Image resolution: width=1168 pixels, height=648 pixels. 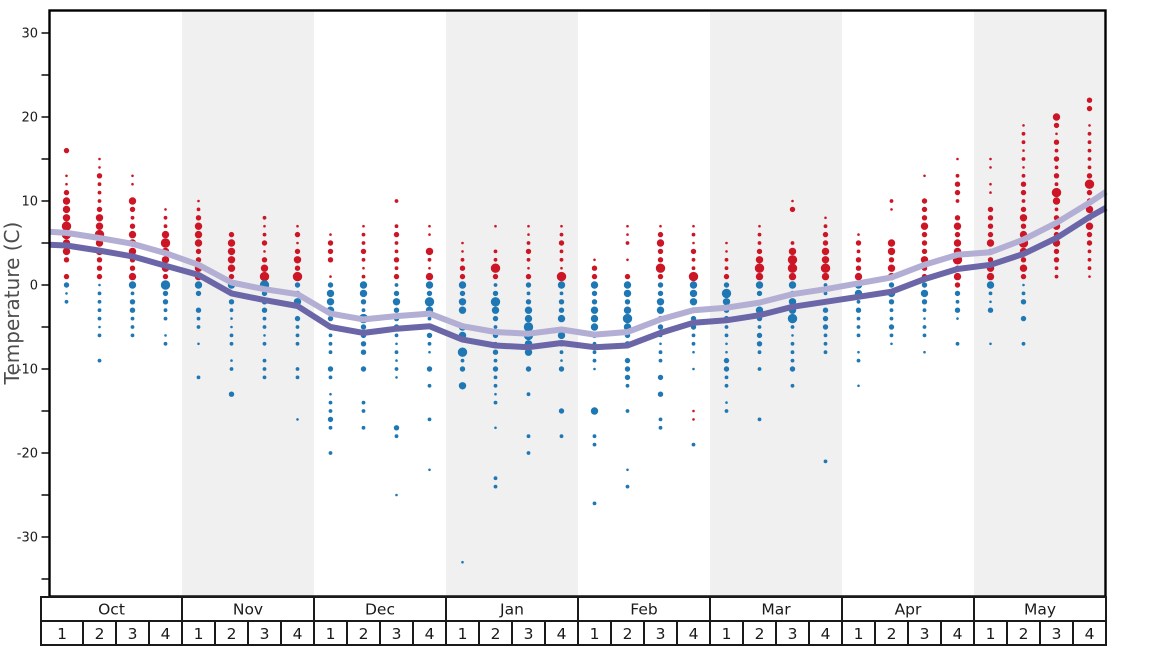 What do you see at coordinates (1040, 609) in the screenshot?
I see `month-cell` at bounding box center [1040, 609].